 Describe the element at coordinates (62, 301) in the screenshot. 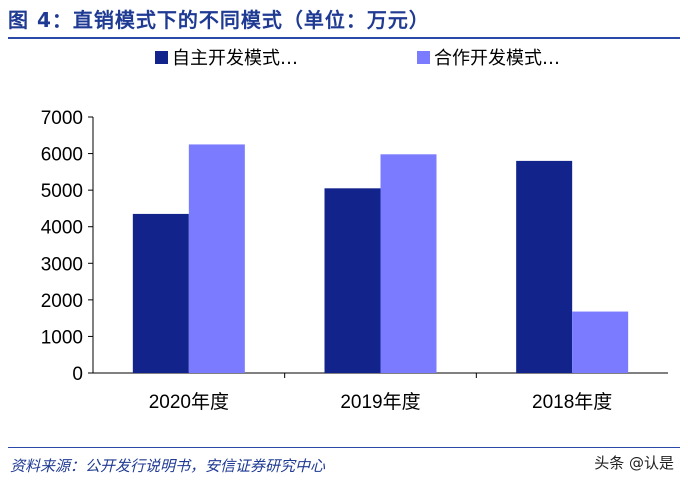

I see `y-tick-label: 2000` at that location.